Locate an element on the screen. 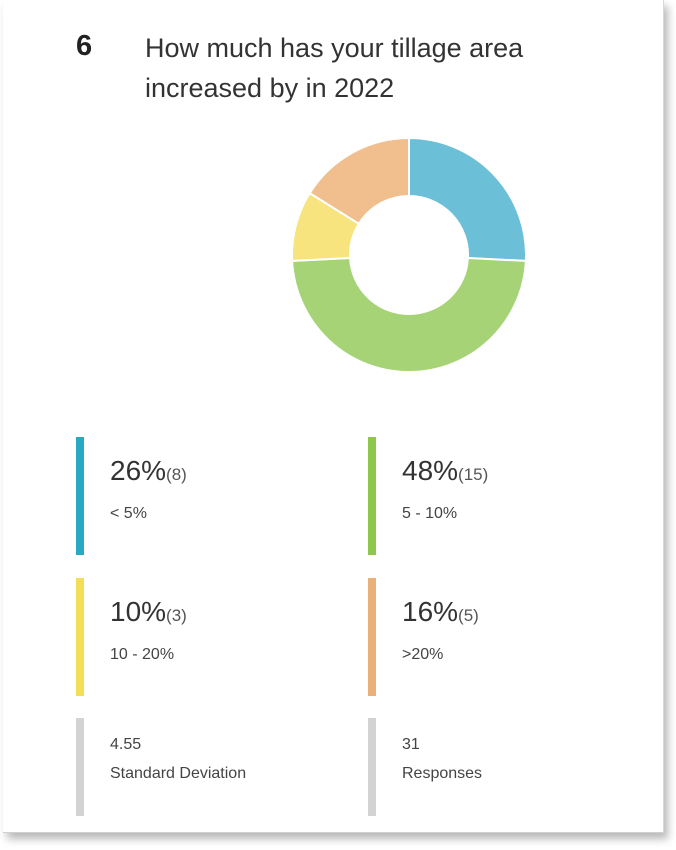 Image resolution: width=676 pixels, height=850 pixels. legend-count: (5) is located at coordinates (468, 615).